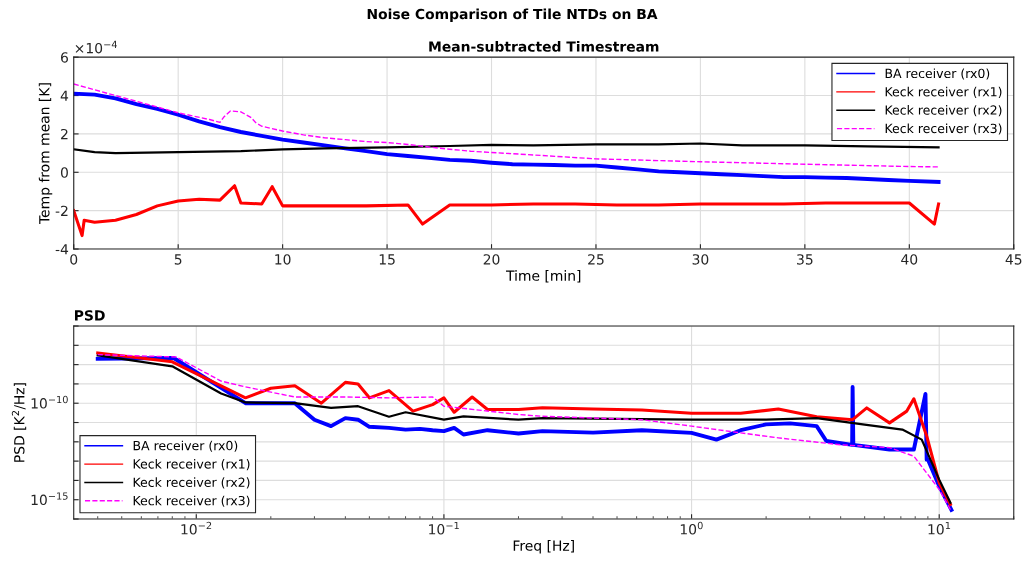 The width and height of the screenshot is (1024, 566). I want to click on chart-title: PSD, so click(90, 315).